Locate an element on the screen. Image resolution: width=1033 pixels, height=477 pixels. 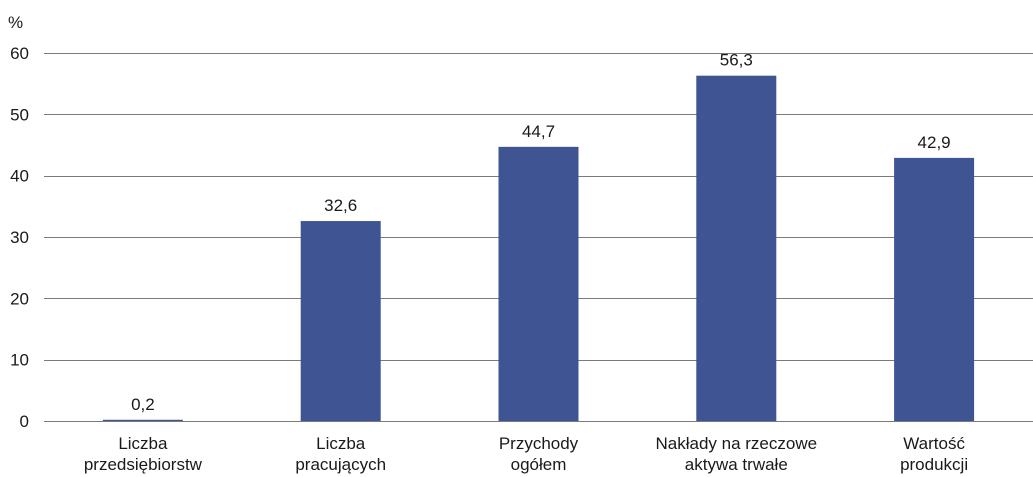
y-tick-label: 10 is located at coordinates (19, 360).